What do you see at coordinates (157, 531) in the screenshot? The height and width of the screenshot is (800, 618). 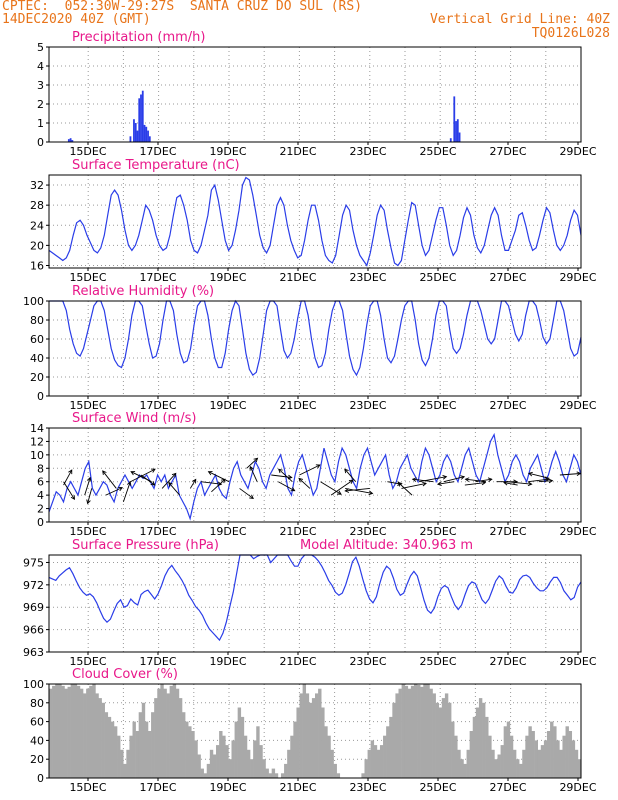 I see `wind-xtick-label: 17DEC` at bounding box center [157, 531].